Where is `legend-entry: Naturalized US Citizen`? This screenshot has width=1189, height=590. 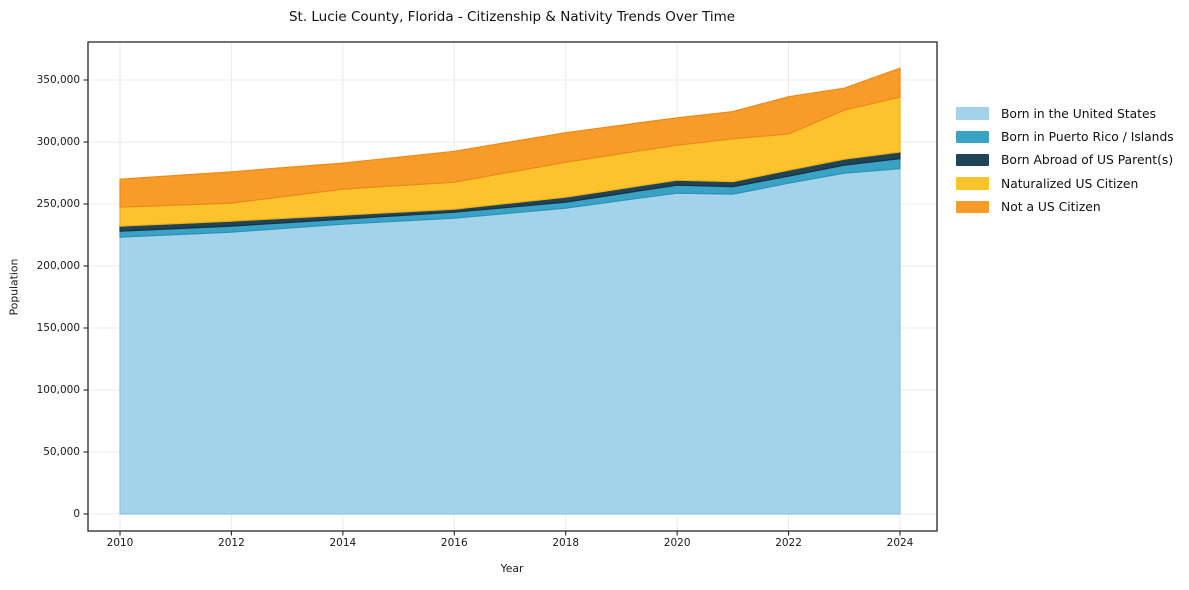 legend-entry: Naturalized US Citizen is located at coordinates (1065, 183).